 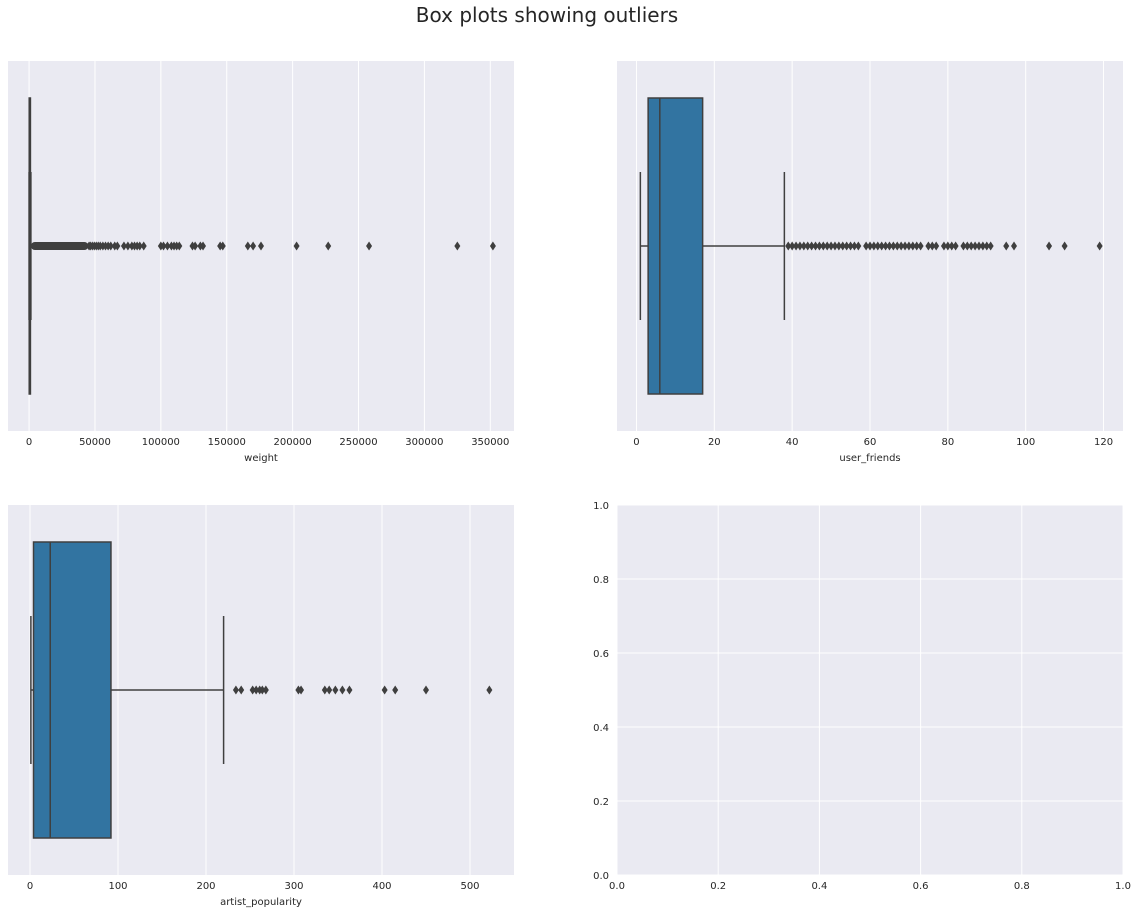 What do you see at coordinates (1123, 886) in the screenshot?
I see `x-tick-label: 1.0` at bounding box center [1123, 886].